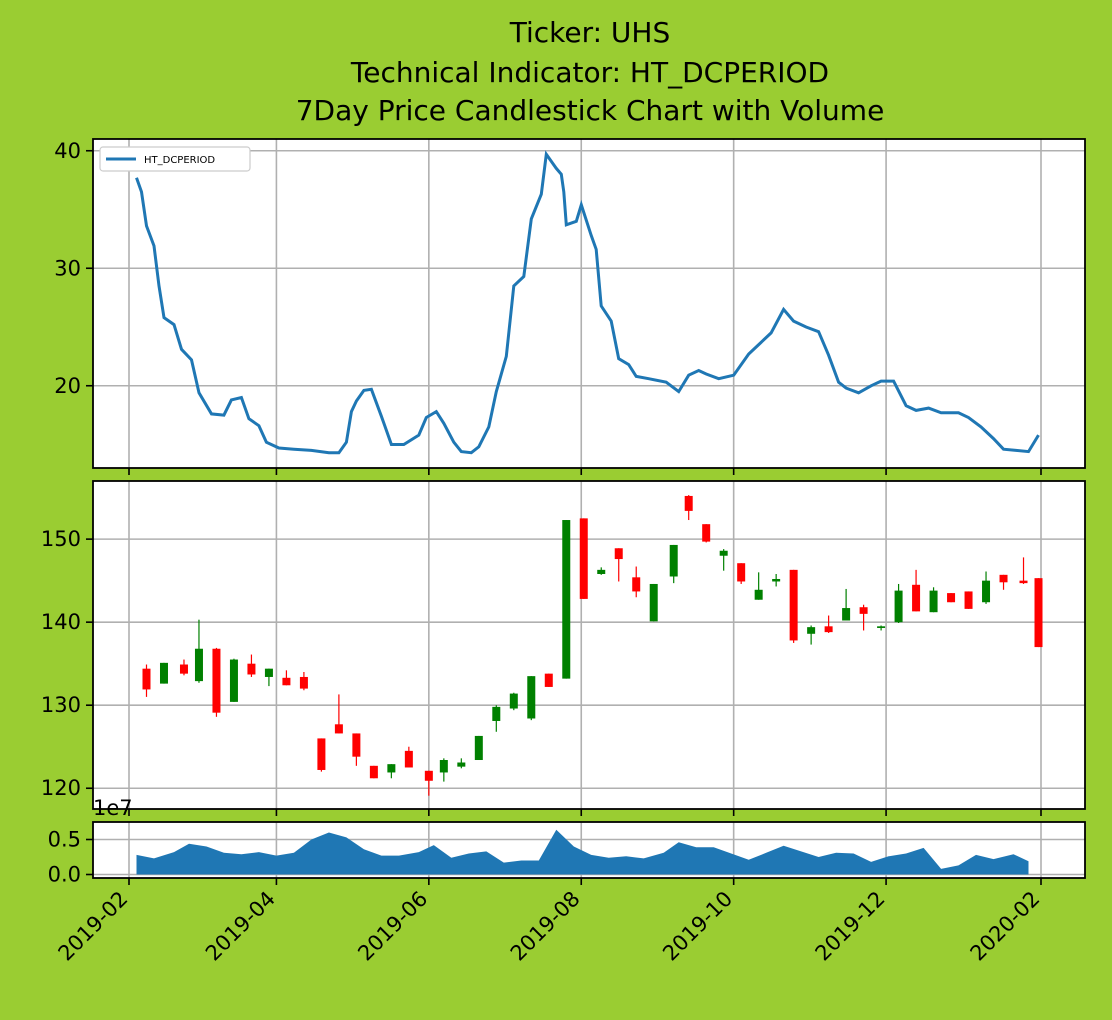 This screenshot has width=1112, height=1020. Describe the element at coordinates (113, 808) in the screenshot. I see `volume-offset-label: 1e7` at that location.